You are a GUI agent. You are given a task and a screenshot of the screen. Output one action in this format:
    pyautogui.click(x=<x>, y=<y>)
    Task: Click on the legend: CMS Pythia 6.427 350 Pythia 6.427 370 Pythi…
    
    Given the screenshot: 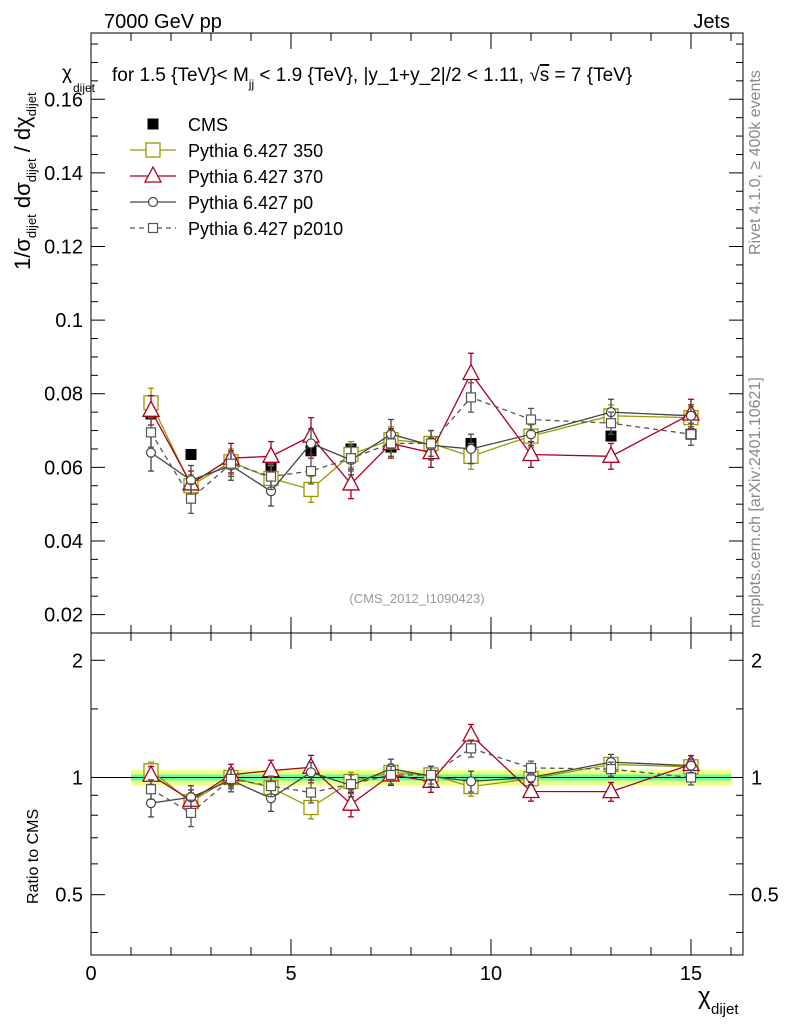 What is the action you would take?
    pyautogui.click(x=236, y=177)
    